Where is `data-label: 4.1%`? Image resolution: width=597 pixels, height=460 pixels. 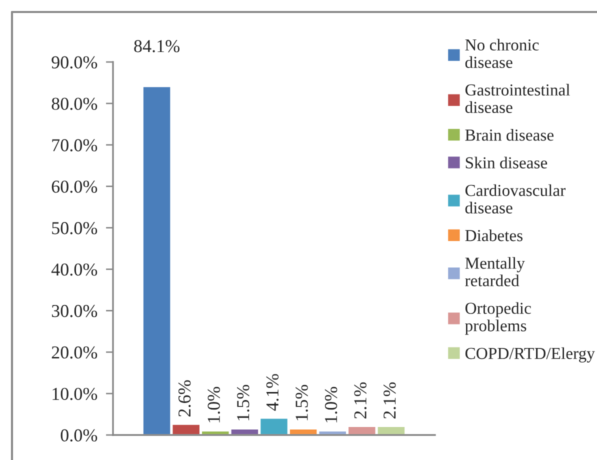
data-label: 4.1% is located at coordinates (272, 392).